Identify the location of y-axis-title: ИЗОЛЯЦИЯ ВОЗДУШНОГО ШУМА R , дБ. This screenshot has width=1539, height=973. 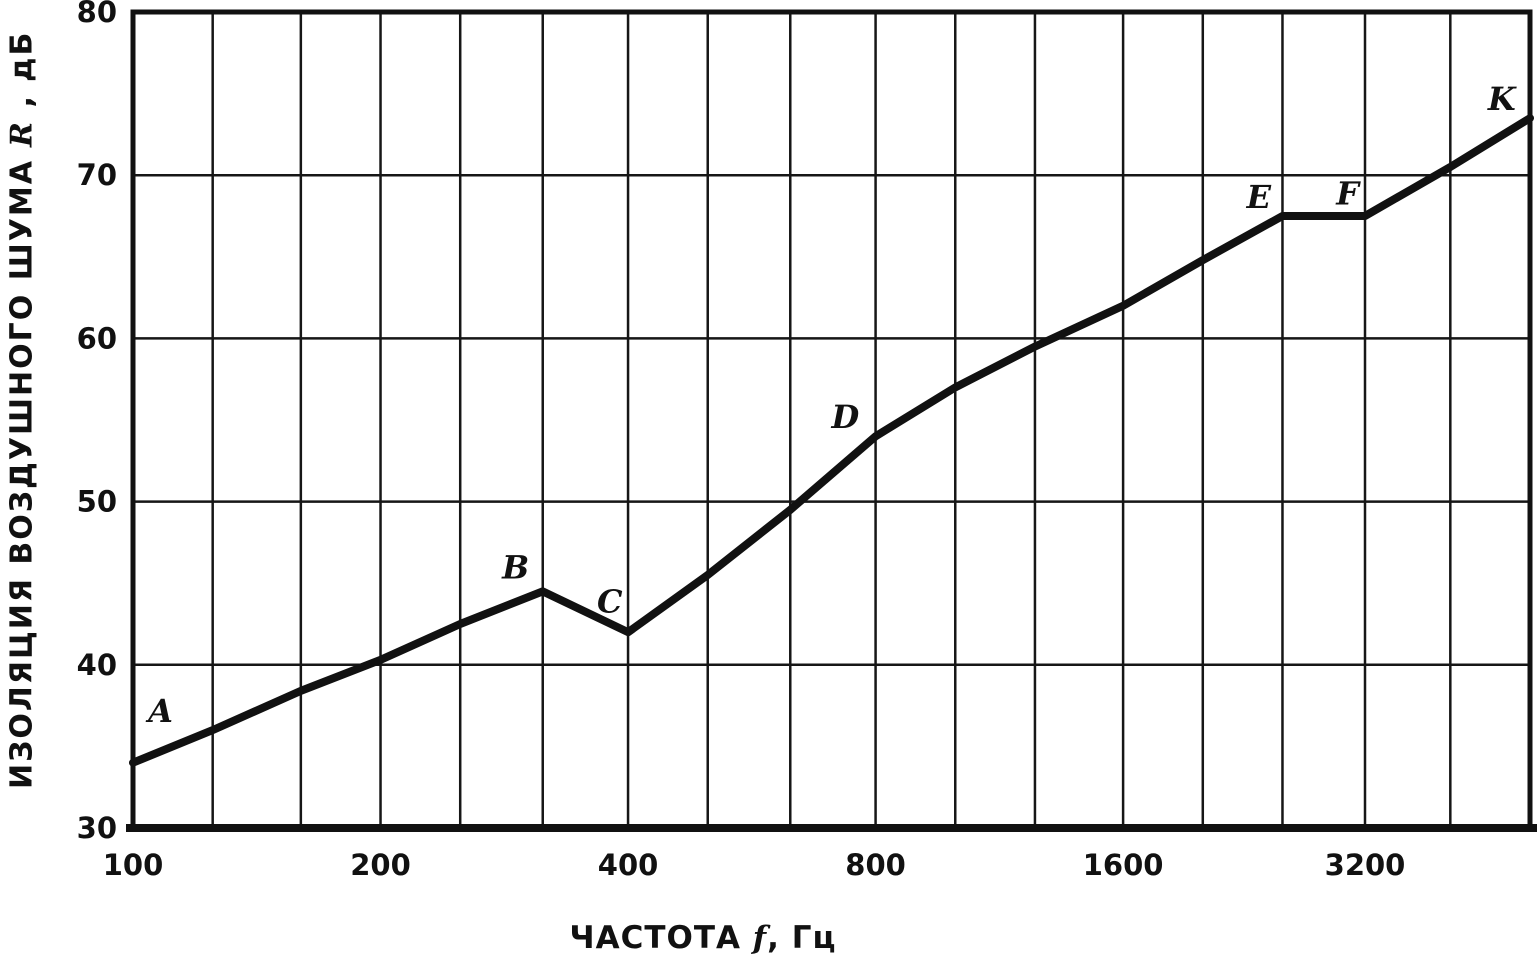
(22, 410).